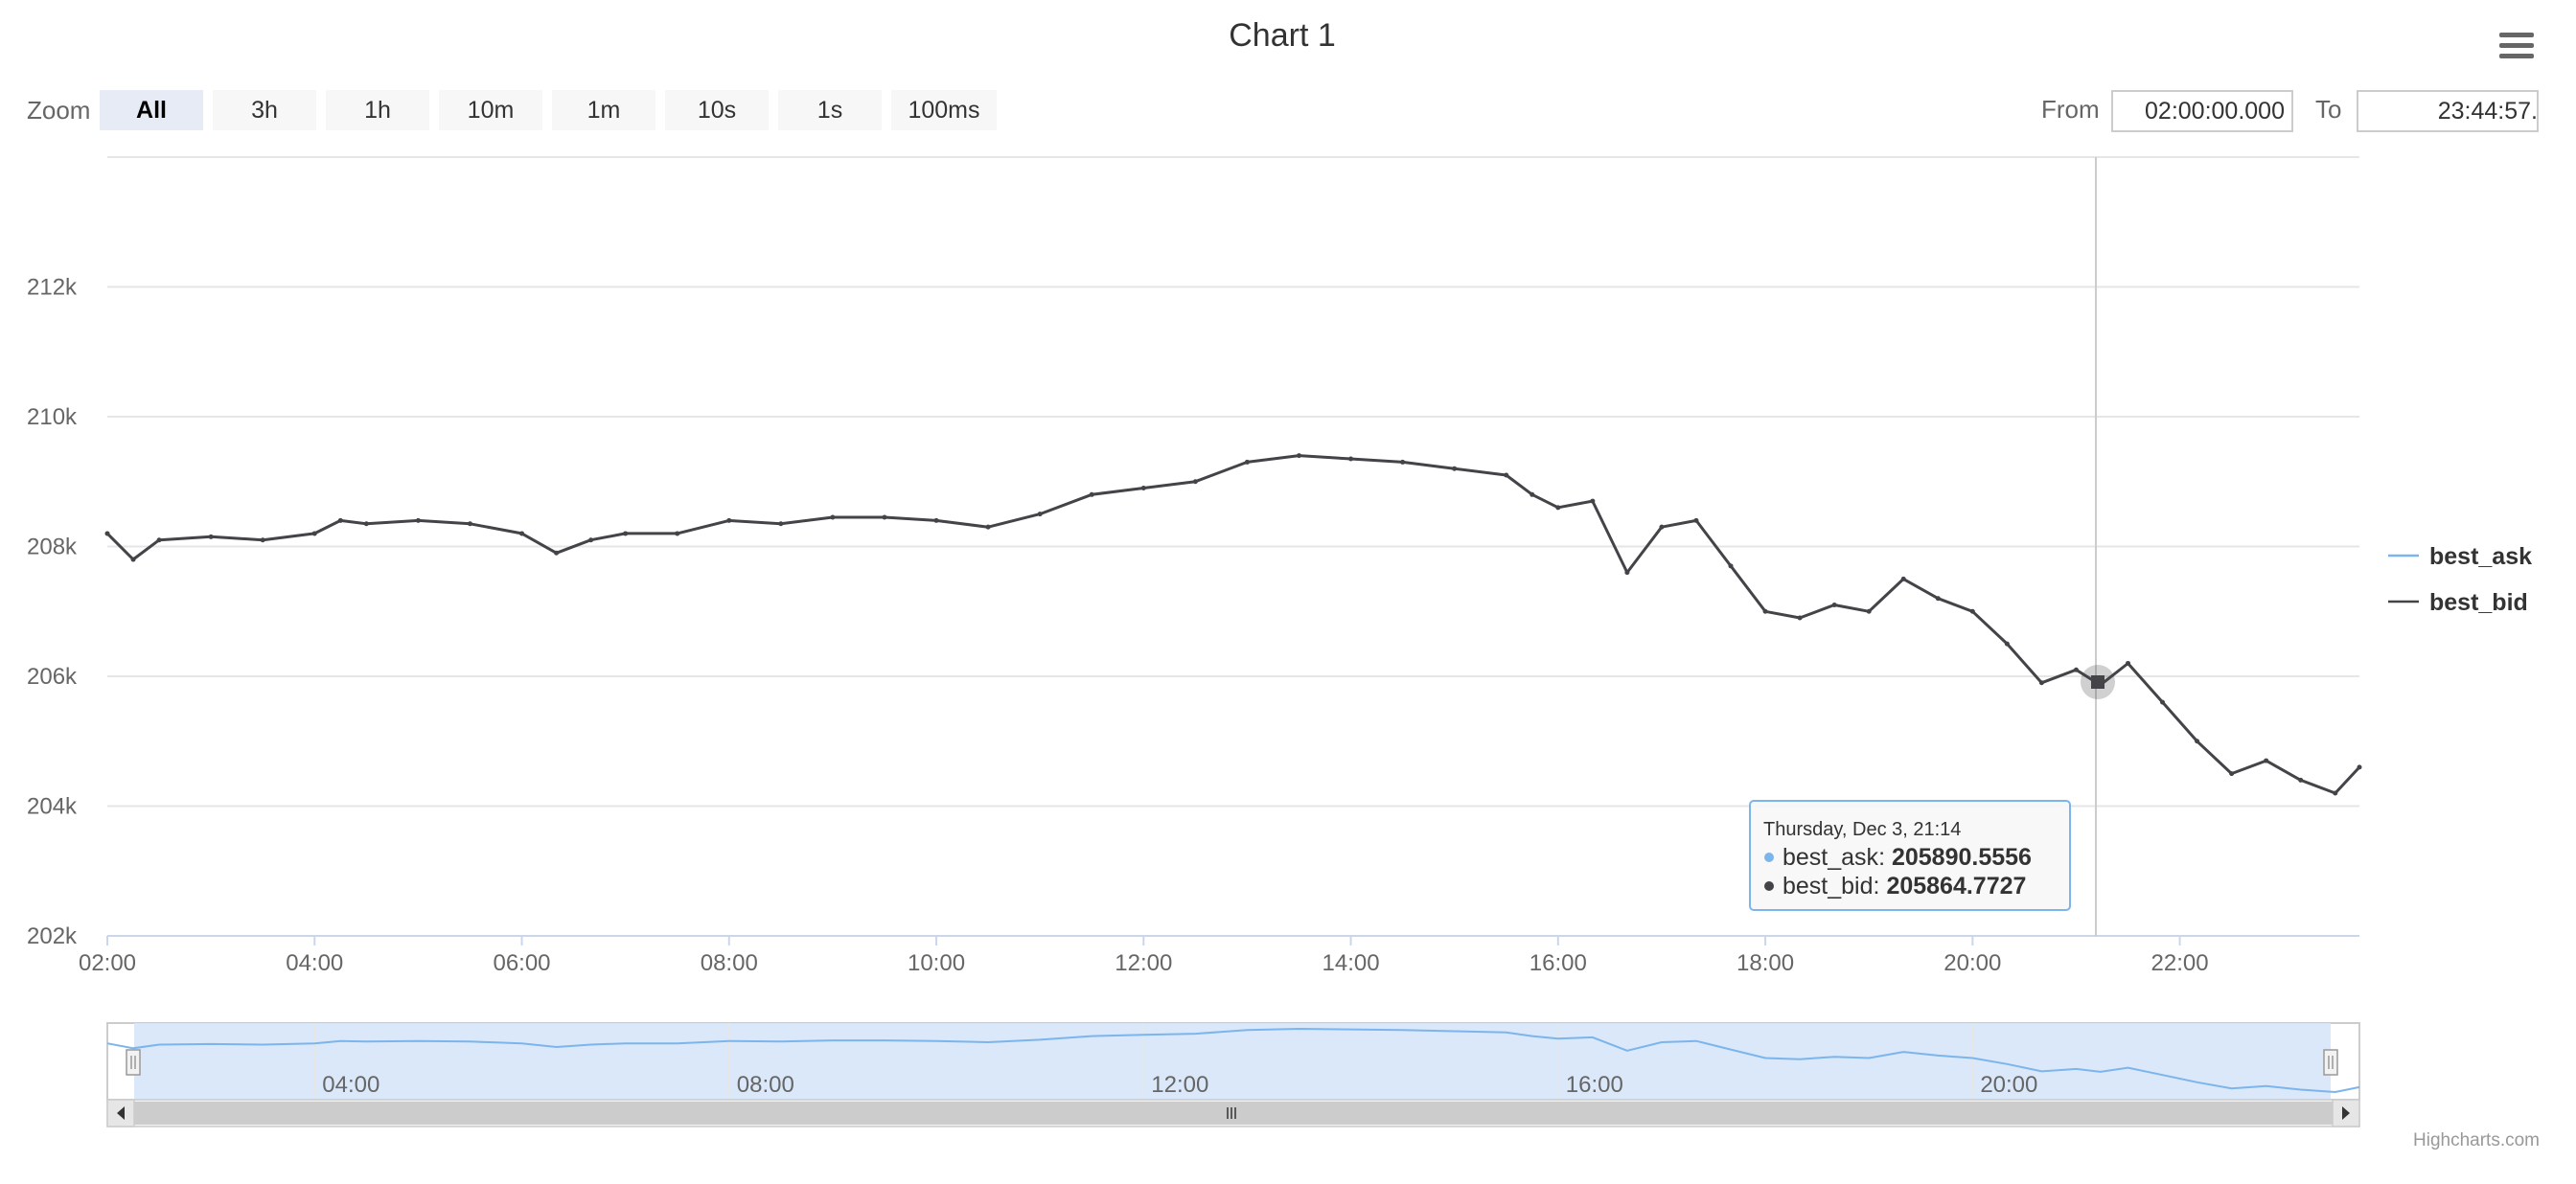  What do you see at coordinates (52, 417) in the screenshot?
I see `y-tick-label: 210k` at bounding box center [52, 417].